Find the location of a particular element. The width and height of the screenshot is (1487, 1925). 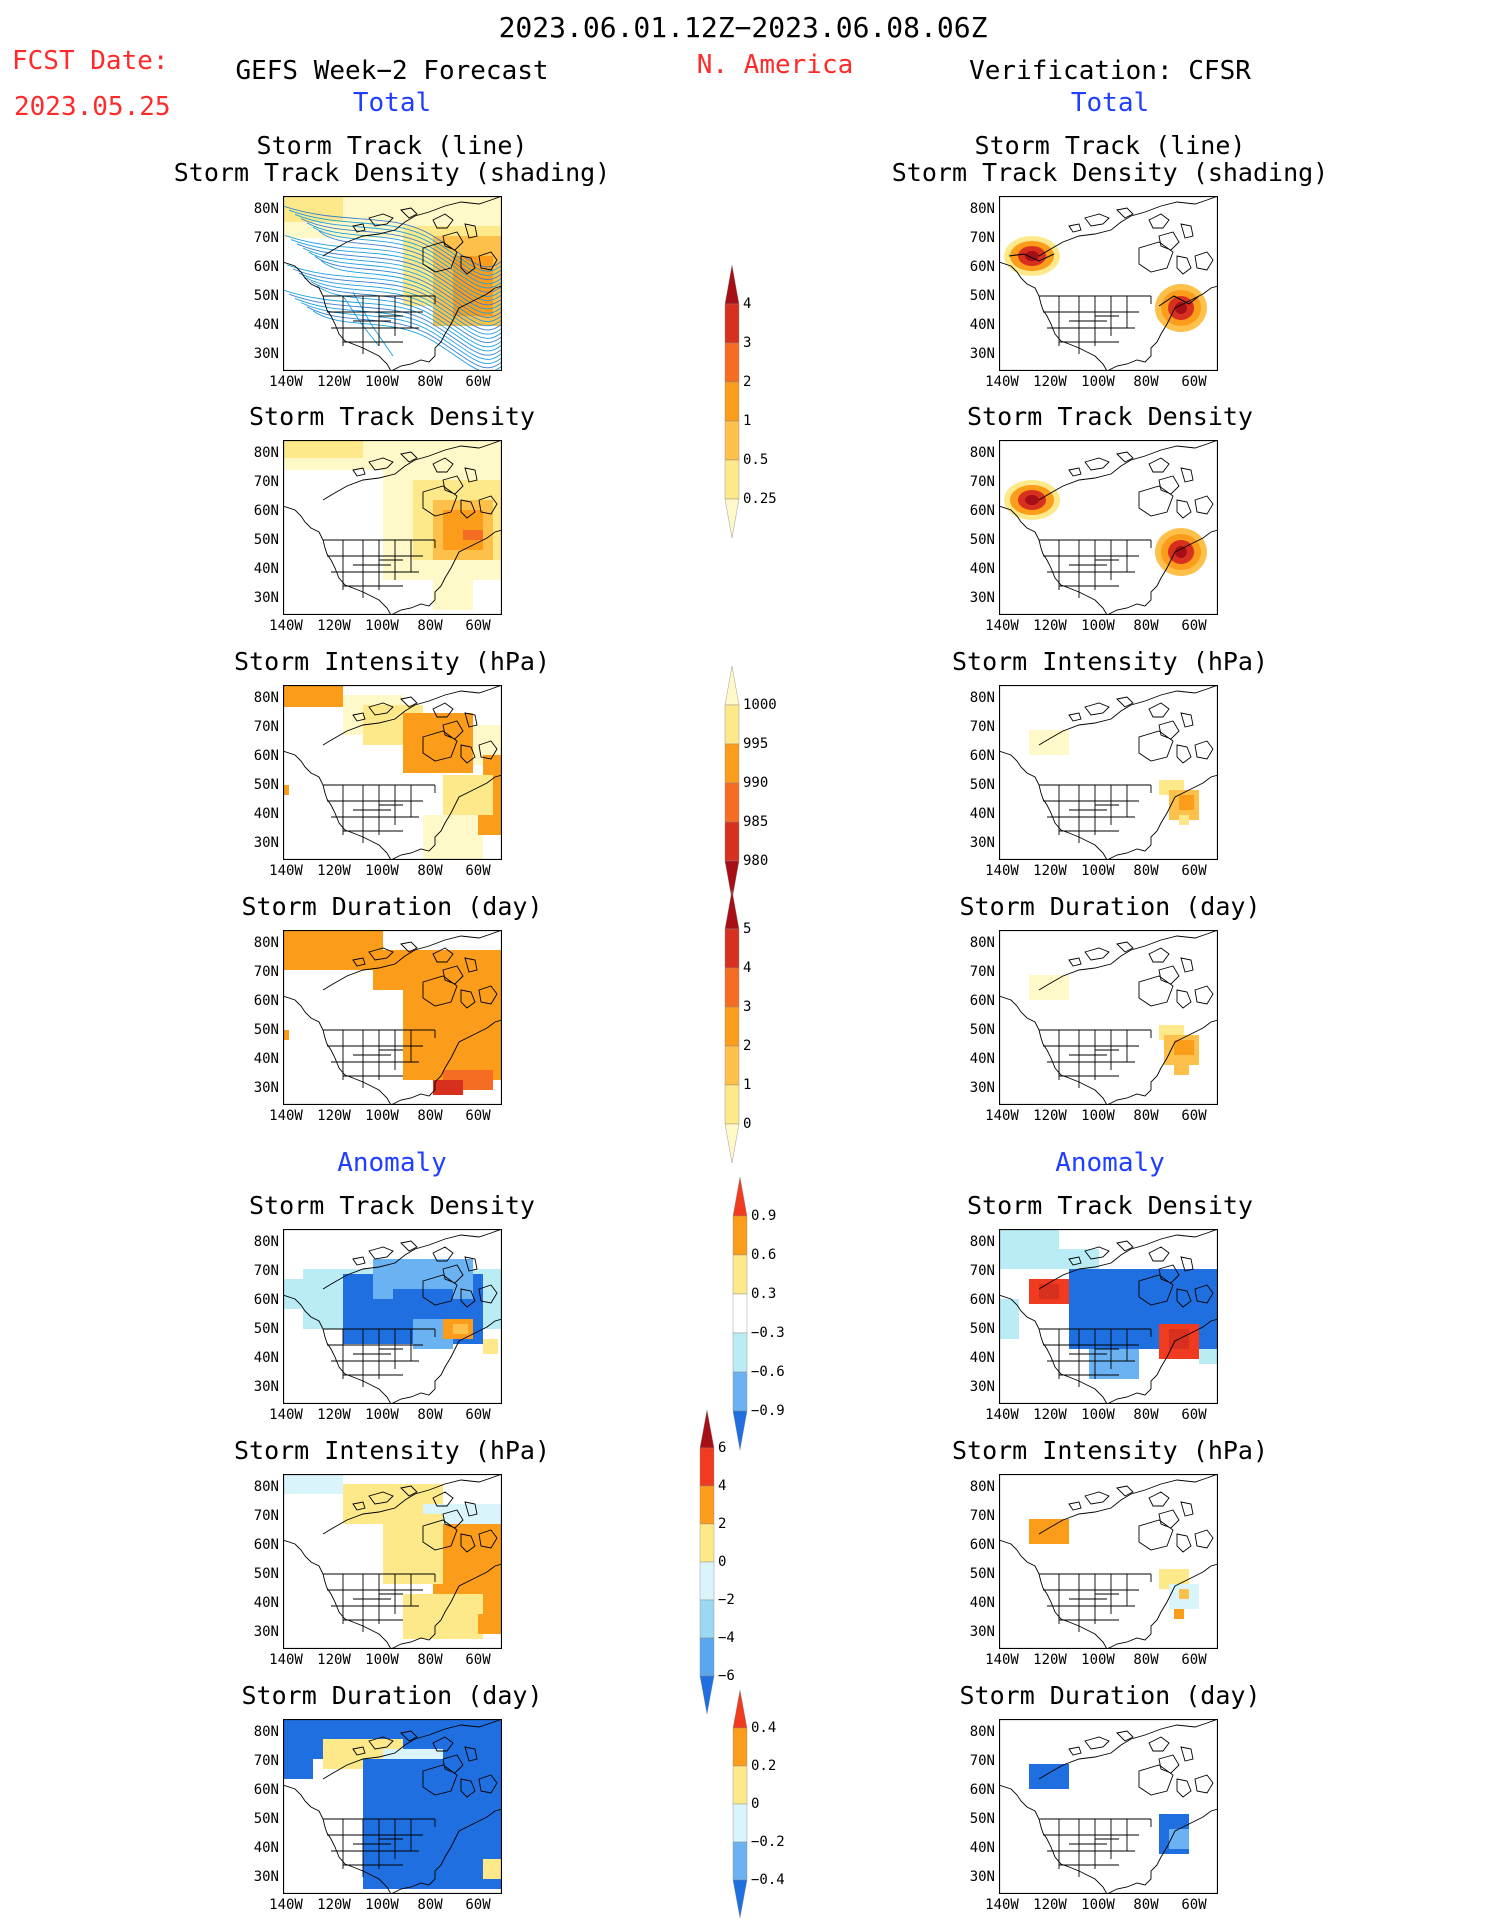

colorbar-label: 0.6 is located at coordinates (764, 1255).